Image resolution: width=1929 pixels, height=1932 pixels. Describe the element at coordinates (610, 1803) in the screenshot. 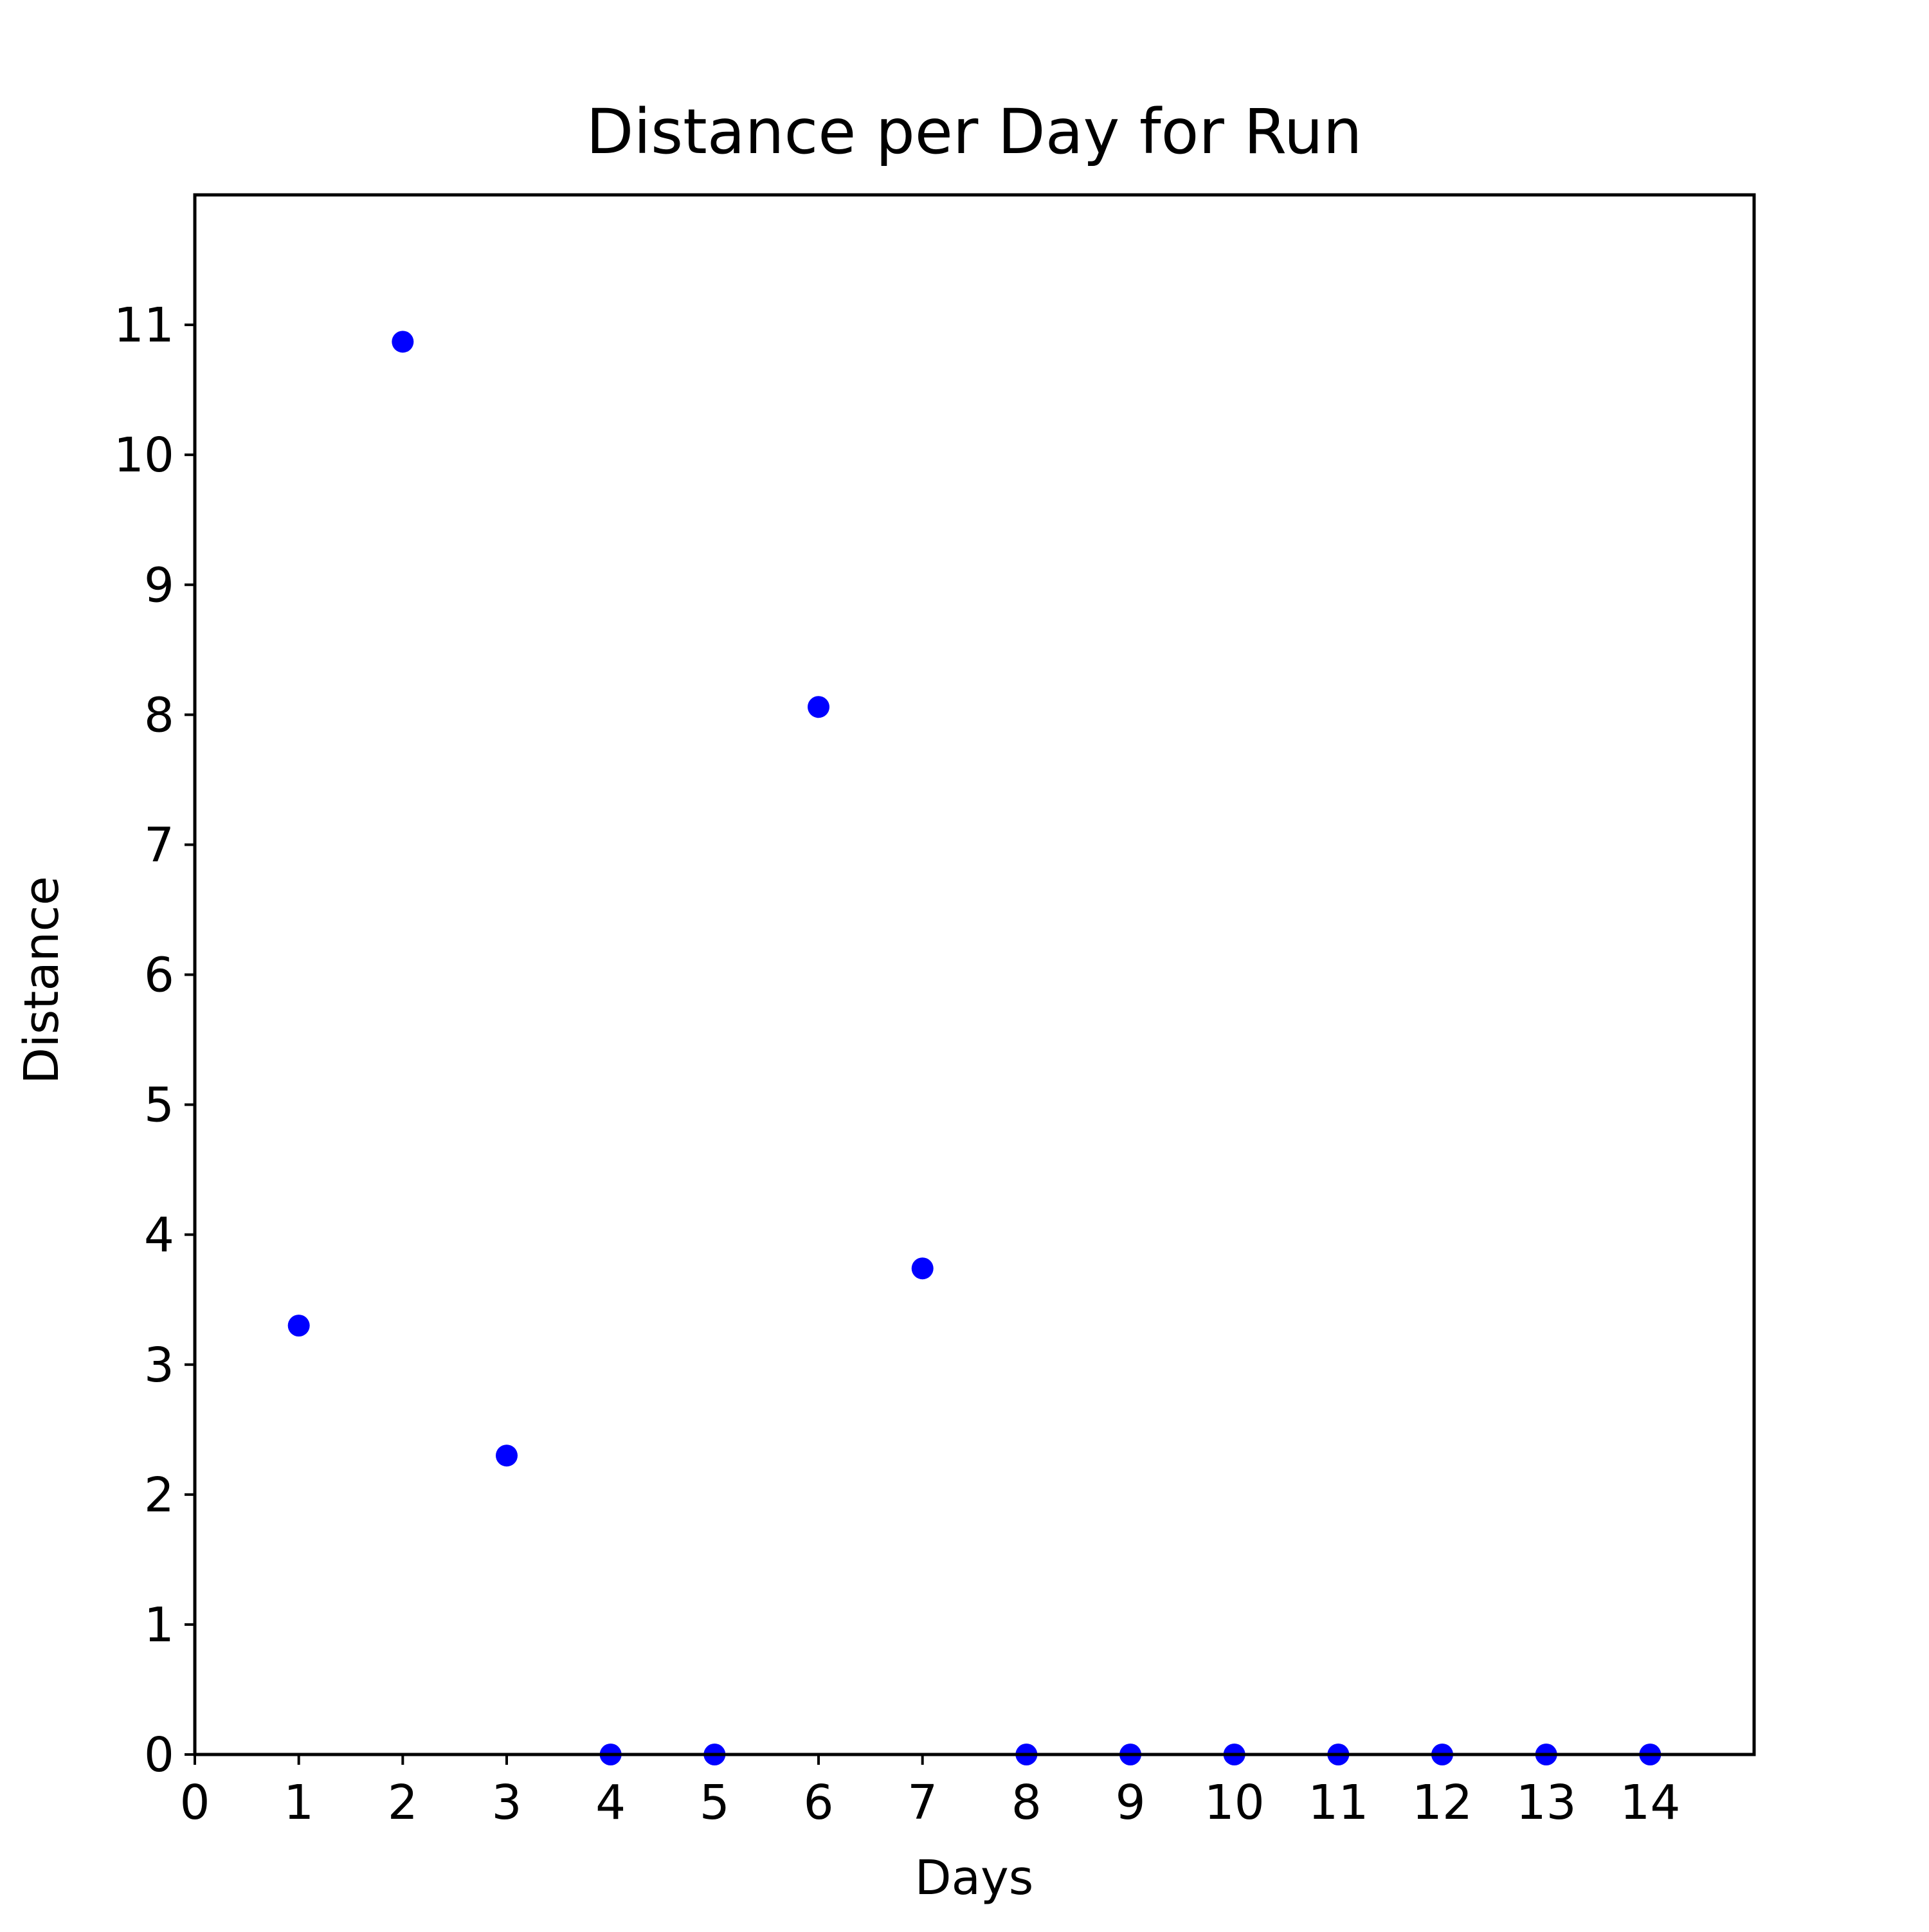

I see `x-tick-label: 4` at that location.